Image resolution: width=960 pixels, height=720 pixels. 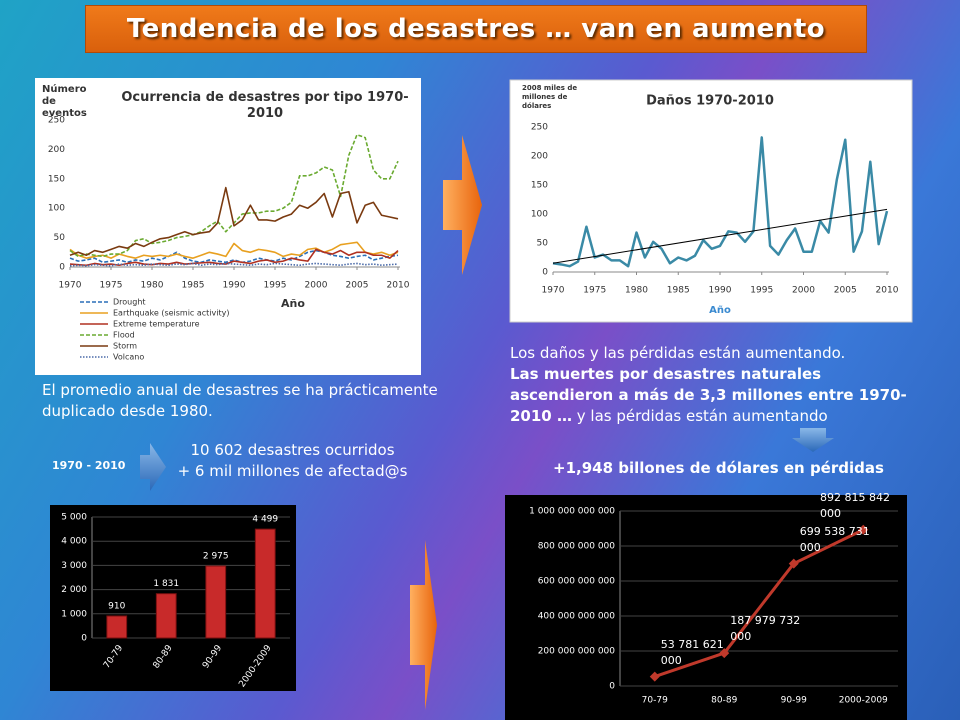 I want to click on y-tick-label: 2 000, so click(x=74, y=590).